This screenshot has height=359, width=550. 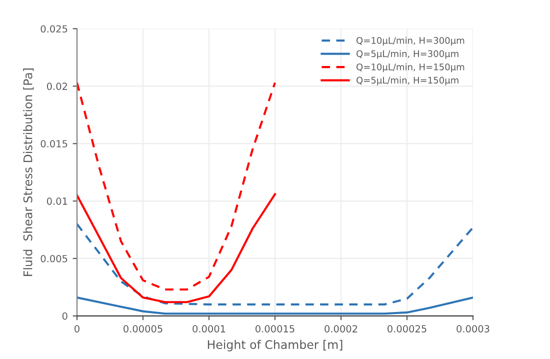 I want to click on legend-label: Q=5μL/min, H=150μm, so click(x=407, y=81).